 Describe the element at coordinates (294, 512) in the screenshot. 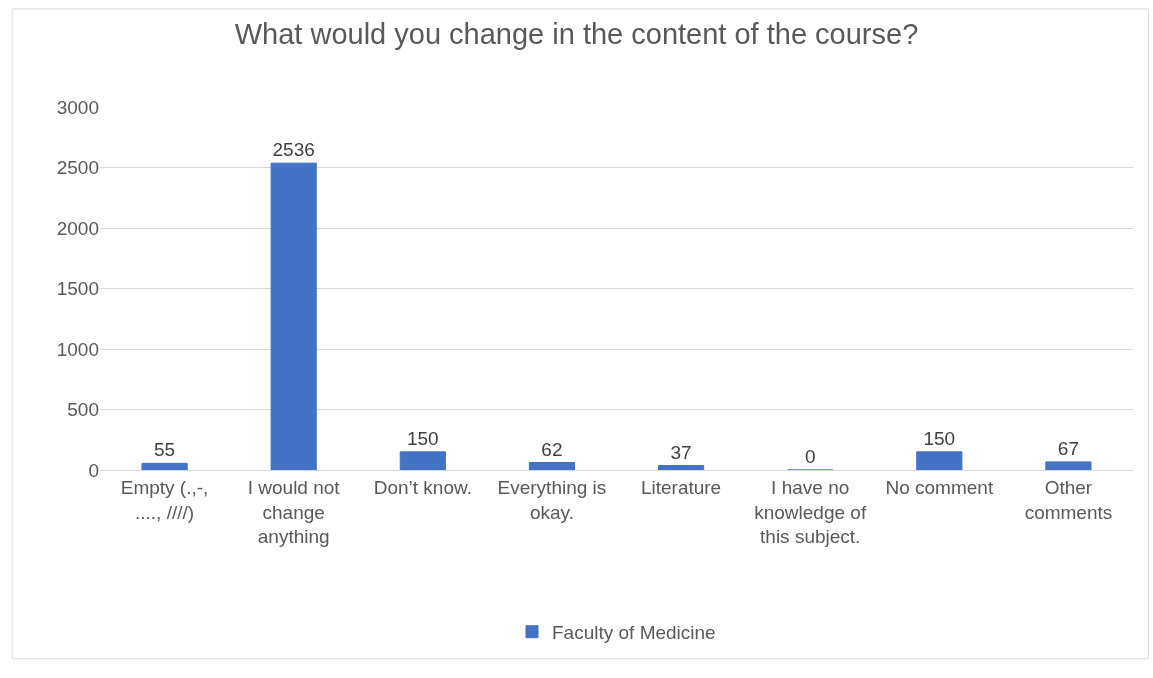

I see `x-tick-label: I would not change anything` at that location.